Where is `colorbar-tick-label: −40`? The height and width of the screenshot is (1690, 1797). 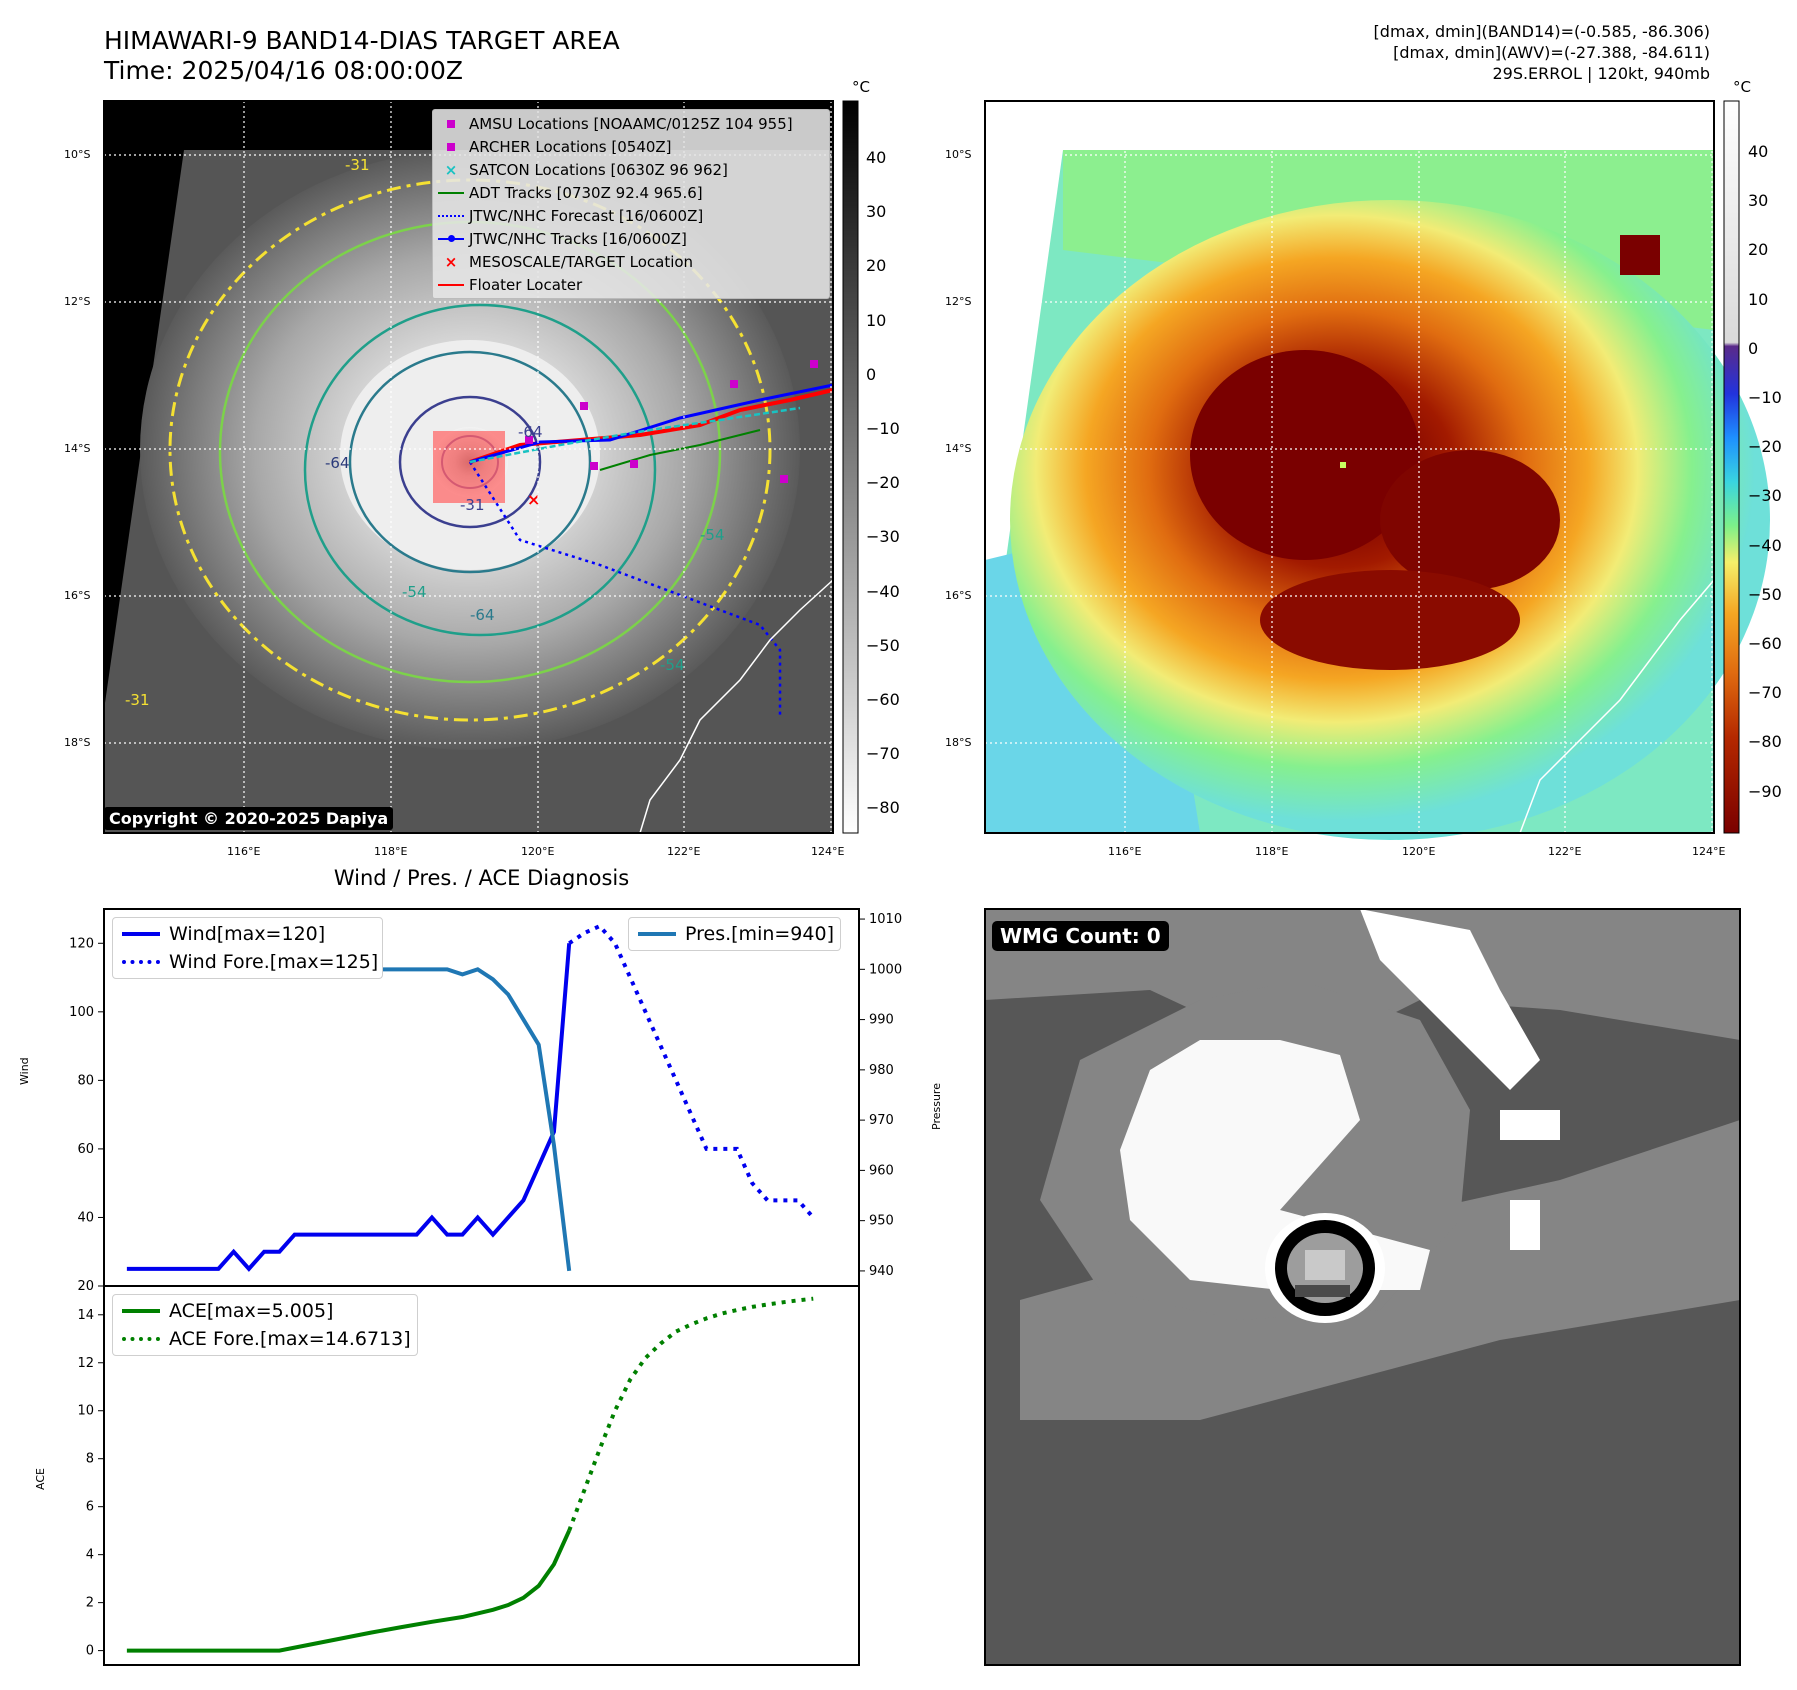
colorbar-tick-label: −40 is located at coordinates (883, 591).